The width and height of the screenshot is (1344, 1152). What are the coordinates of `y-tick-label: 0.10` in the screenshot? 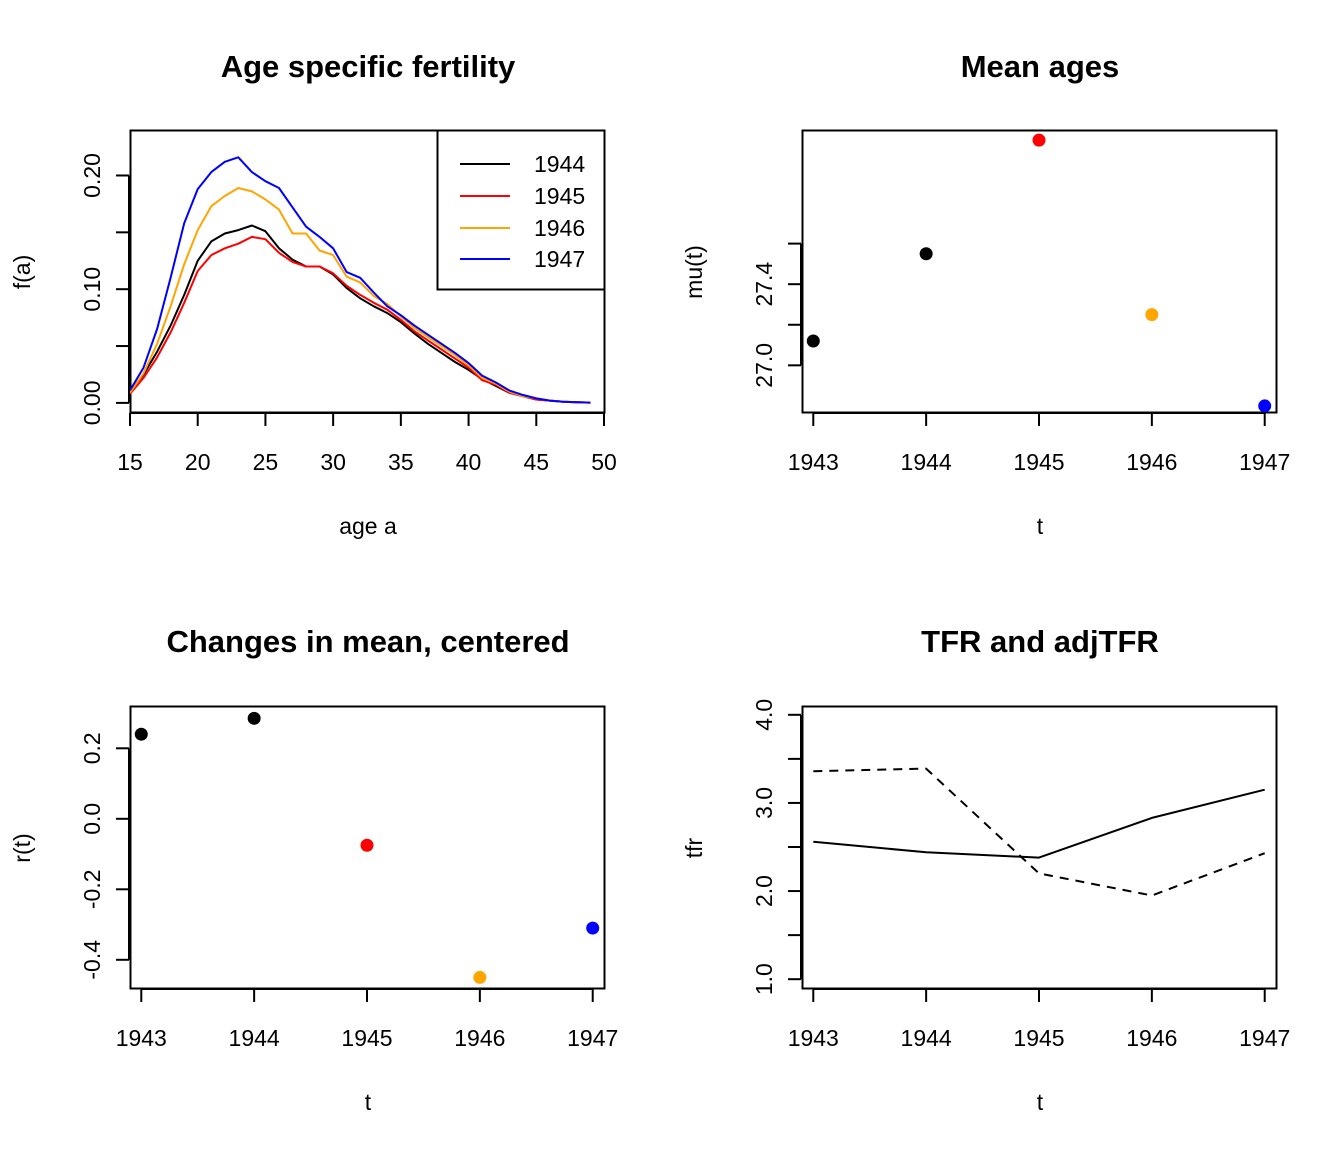 It's located at (92, 289).